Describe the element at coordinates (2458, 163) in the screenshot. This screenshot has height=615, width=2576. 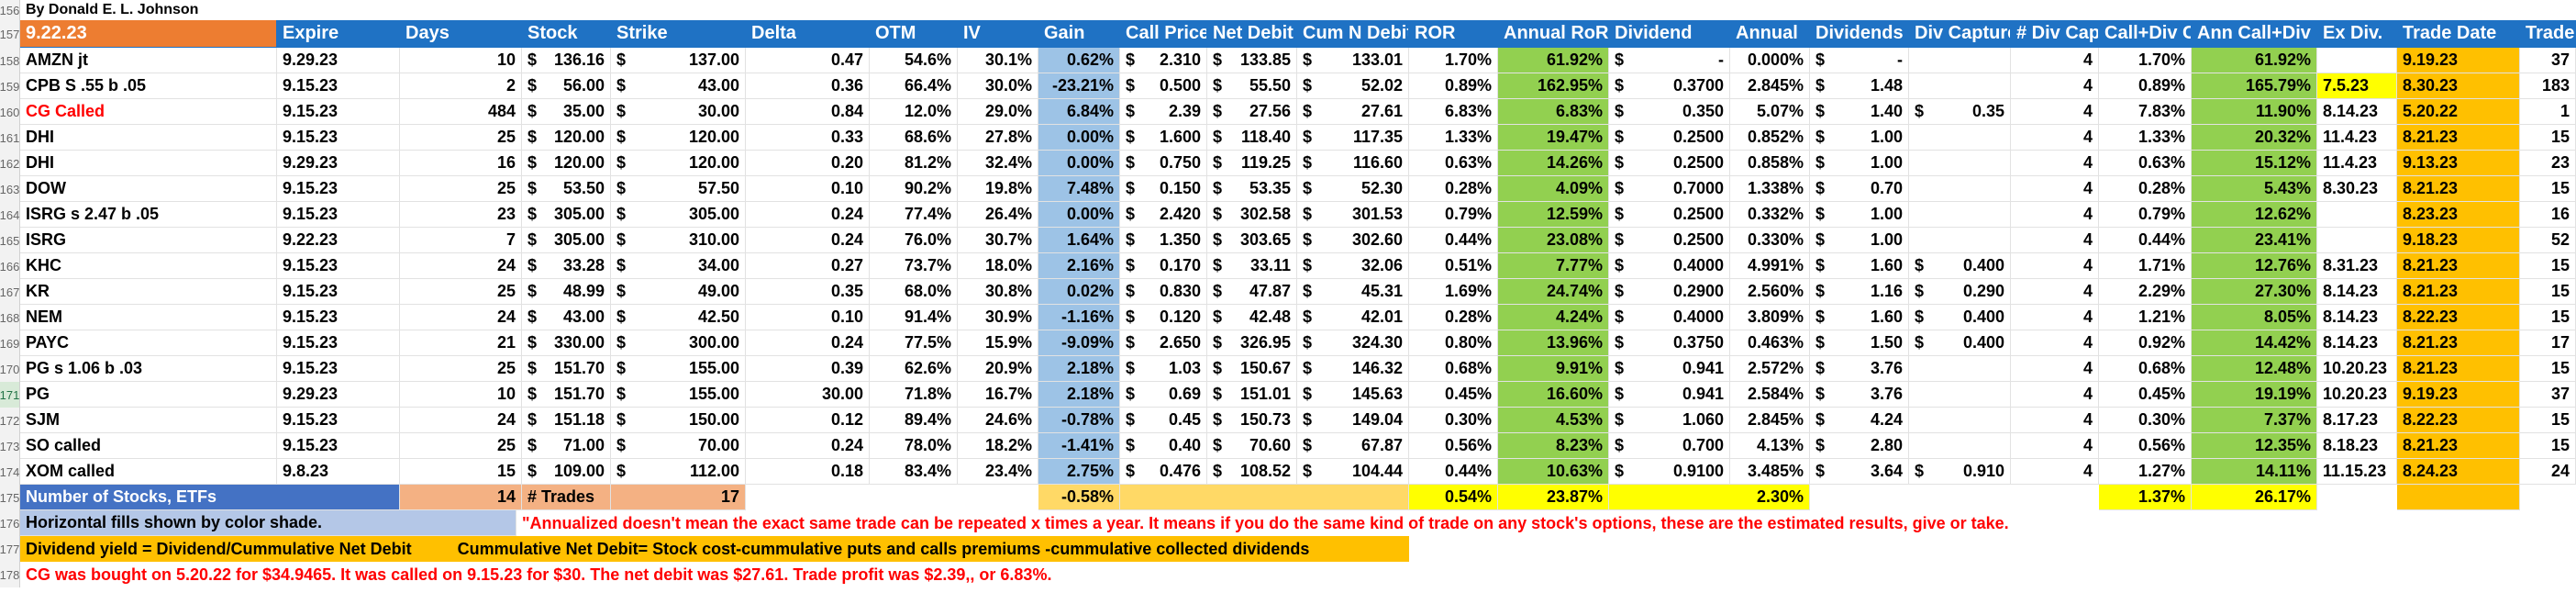
I see `cell-trade-date: 9.13.23` at that location.